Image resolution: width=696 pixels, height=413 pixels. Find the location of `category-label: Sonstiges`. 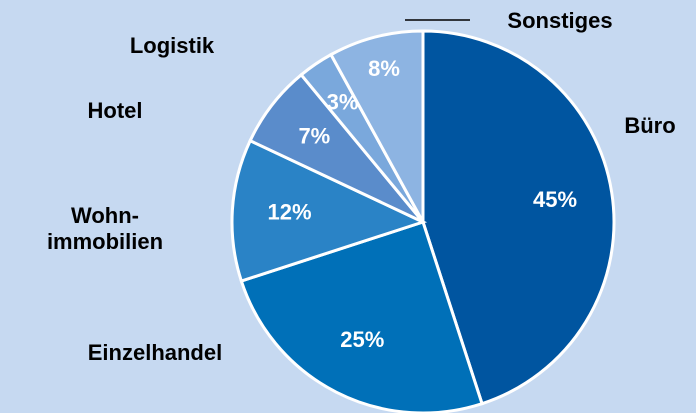

category-label: Sonstiges is located at coordinates (559, 20).